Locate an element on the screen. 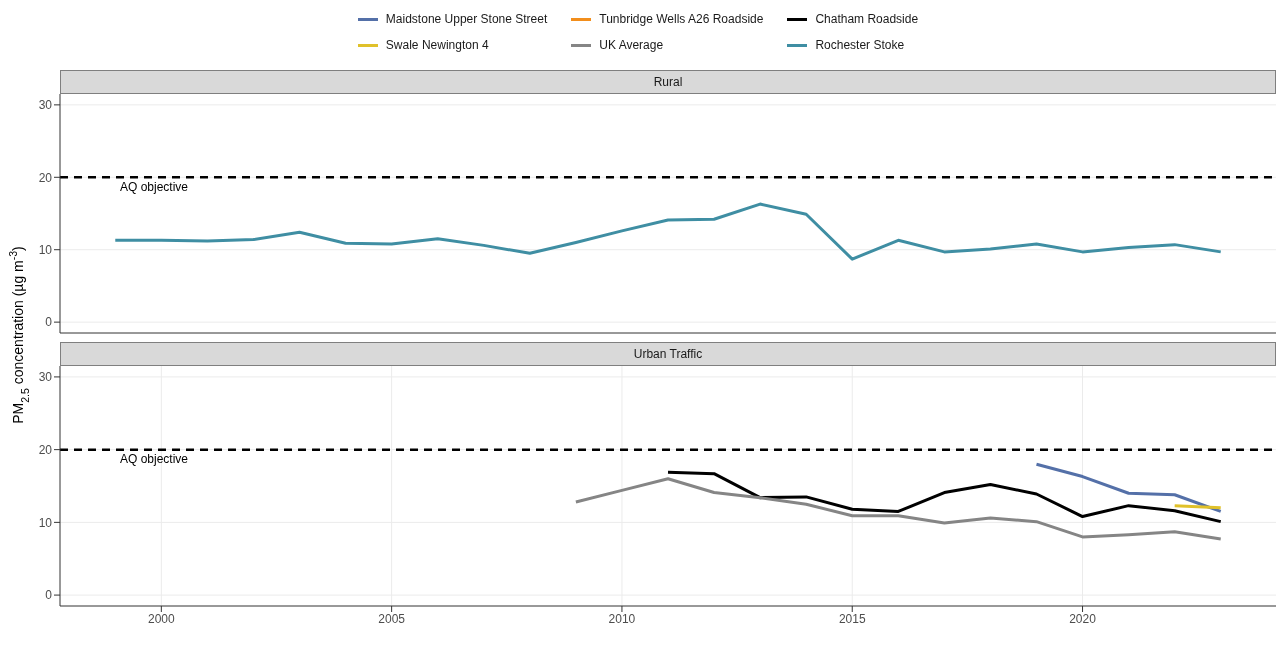 This screenshot has width=1276, height=648. legend-label: UK Average is located at coordinates (631, 45).